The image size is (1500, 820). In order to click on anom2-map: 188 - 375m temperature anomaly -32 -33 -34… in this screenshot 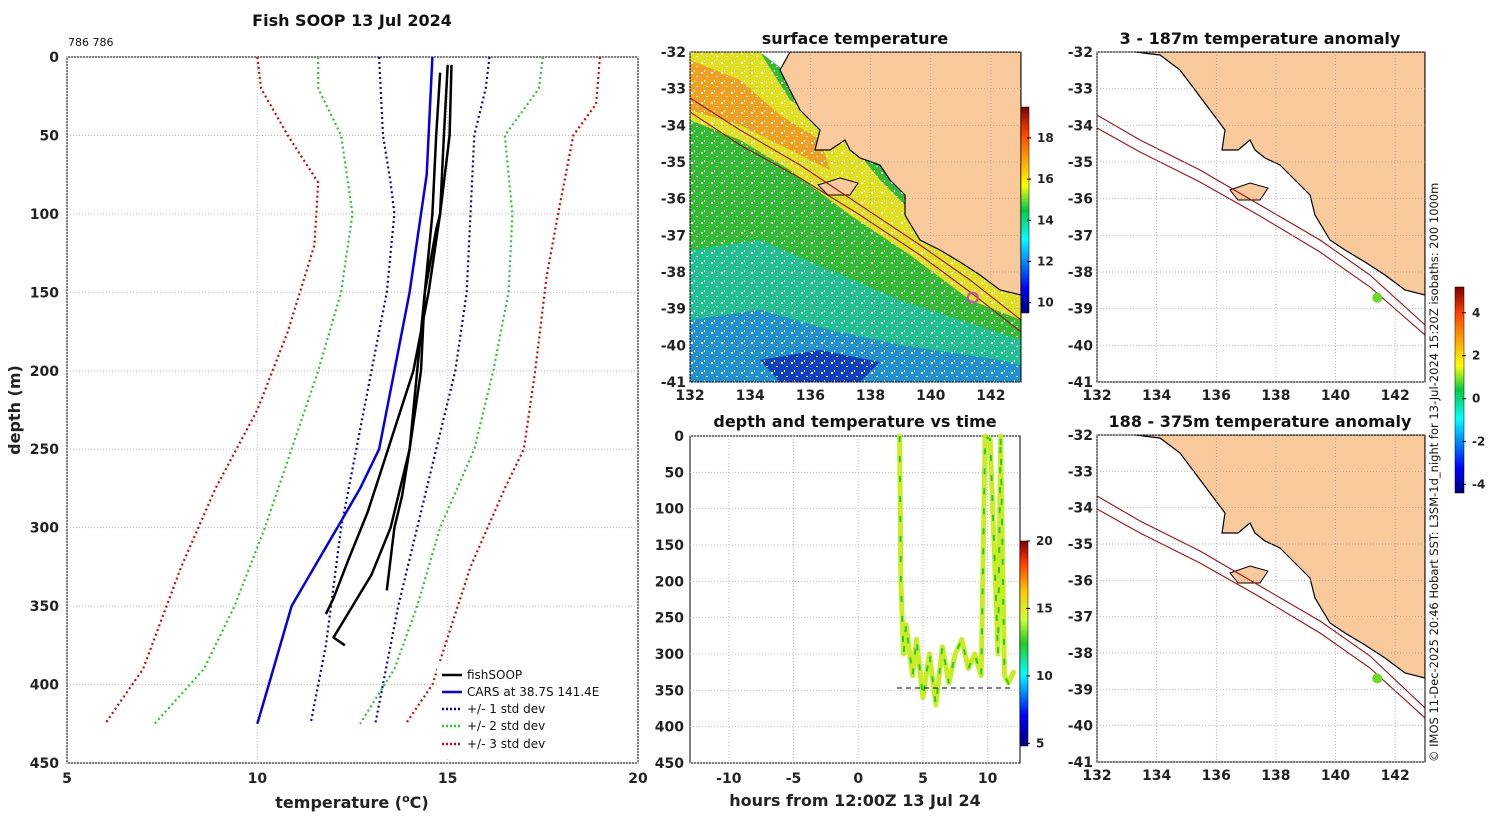, I will do `click(1247, 598)`.